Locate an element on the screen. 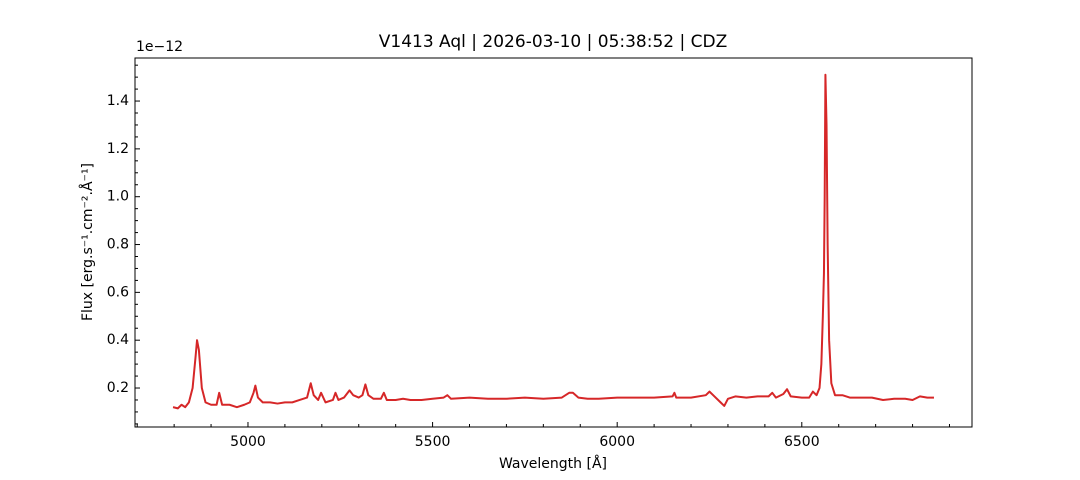 The image size is (1080, 480). y-axis-label: Flux [erg.s⁻¹.cm⁻².Å⁻¹] is located at coordinates (87, 242).